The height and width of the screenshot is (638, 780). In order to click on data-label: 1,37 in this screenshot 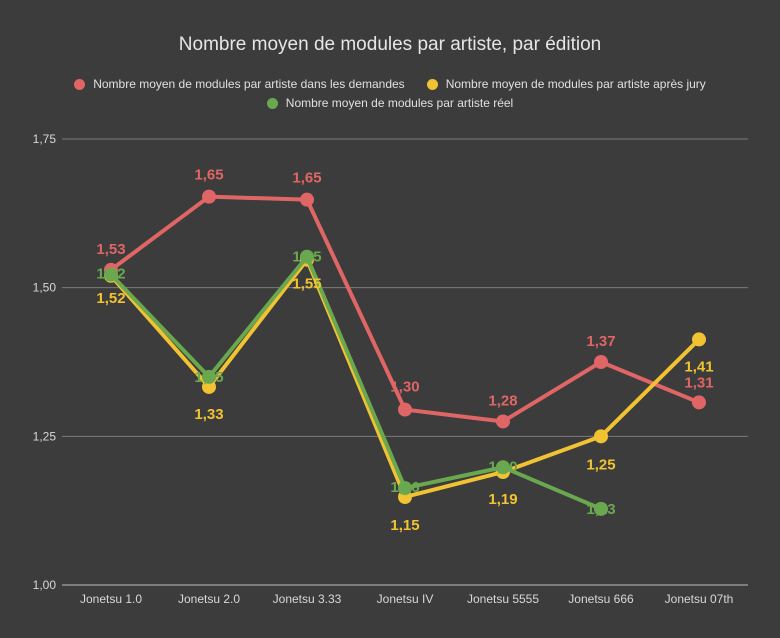, I will do `click(600, 341)`.